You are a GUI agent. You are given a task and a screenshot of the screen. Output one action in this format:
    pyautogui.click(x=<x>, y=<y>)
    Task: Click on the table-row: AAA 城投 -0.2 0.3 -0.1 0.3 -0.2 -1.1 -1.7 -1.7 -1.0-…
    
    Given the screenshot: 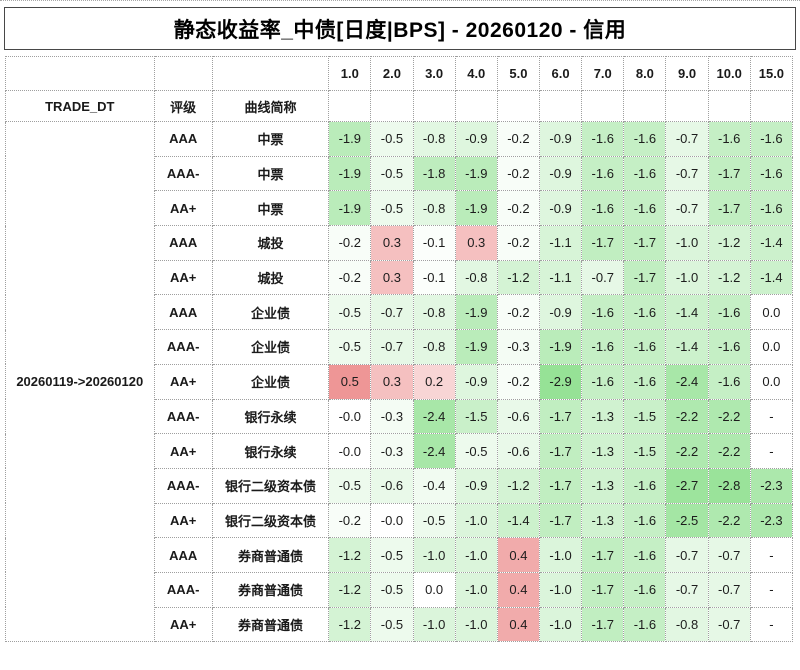 What is the action you would take?
    pyautogui.click(x=400, y=243)
    